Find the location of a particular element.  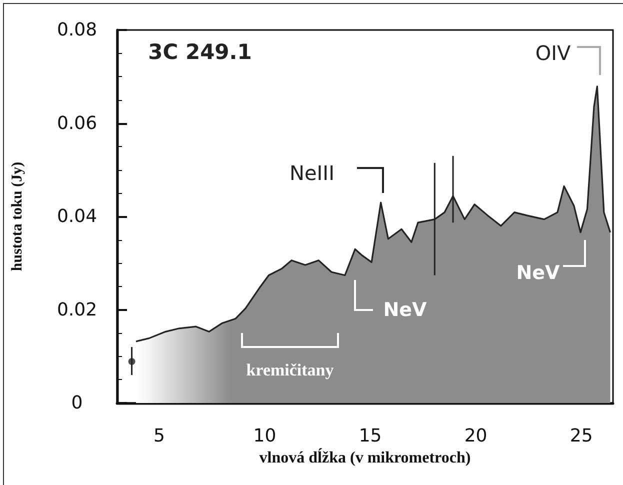

y-tick-label: 0 is located at coordinates (77, 403).